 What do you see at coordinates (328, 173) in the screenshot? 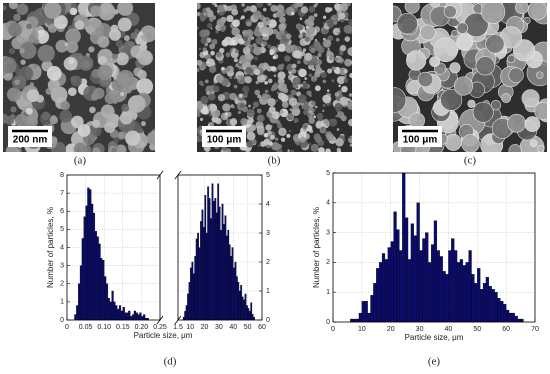
I see `y-tick-label: 5` at bounding box center [328, 173].